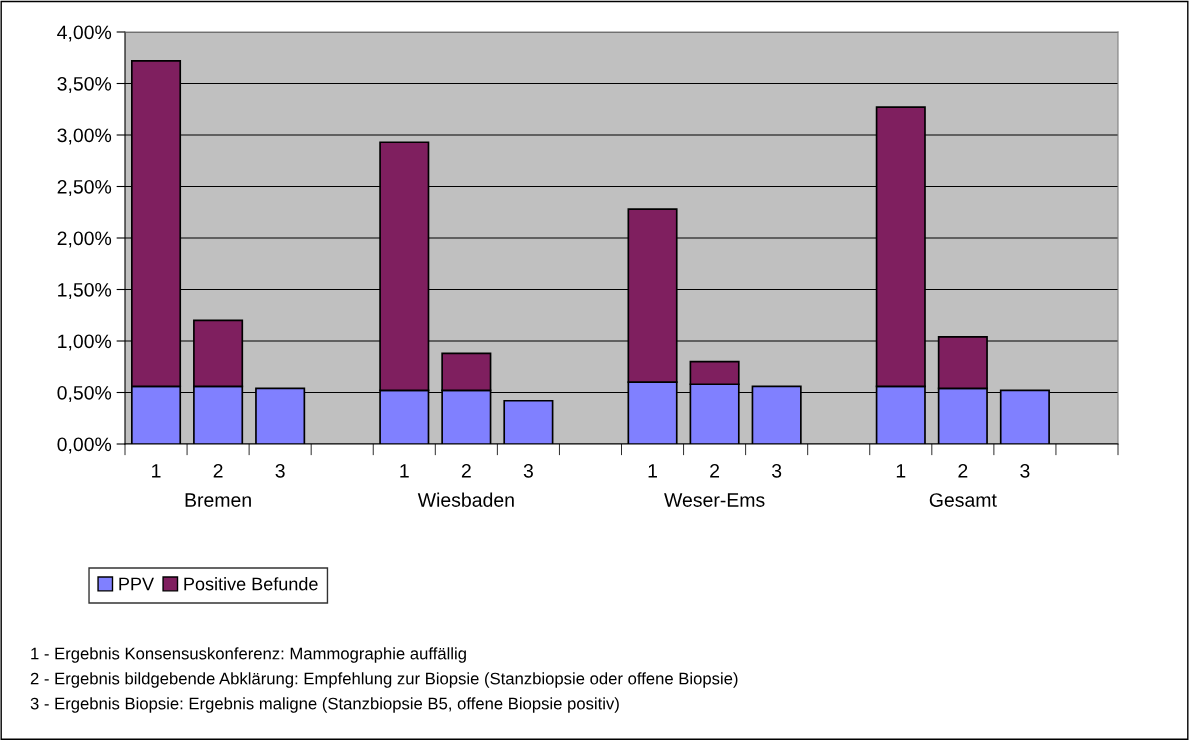 The image size is (1189, 740). I want to click on y-tick-label: 2,50%, so click(84, 188).